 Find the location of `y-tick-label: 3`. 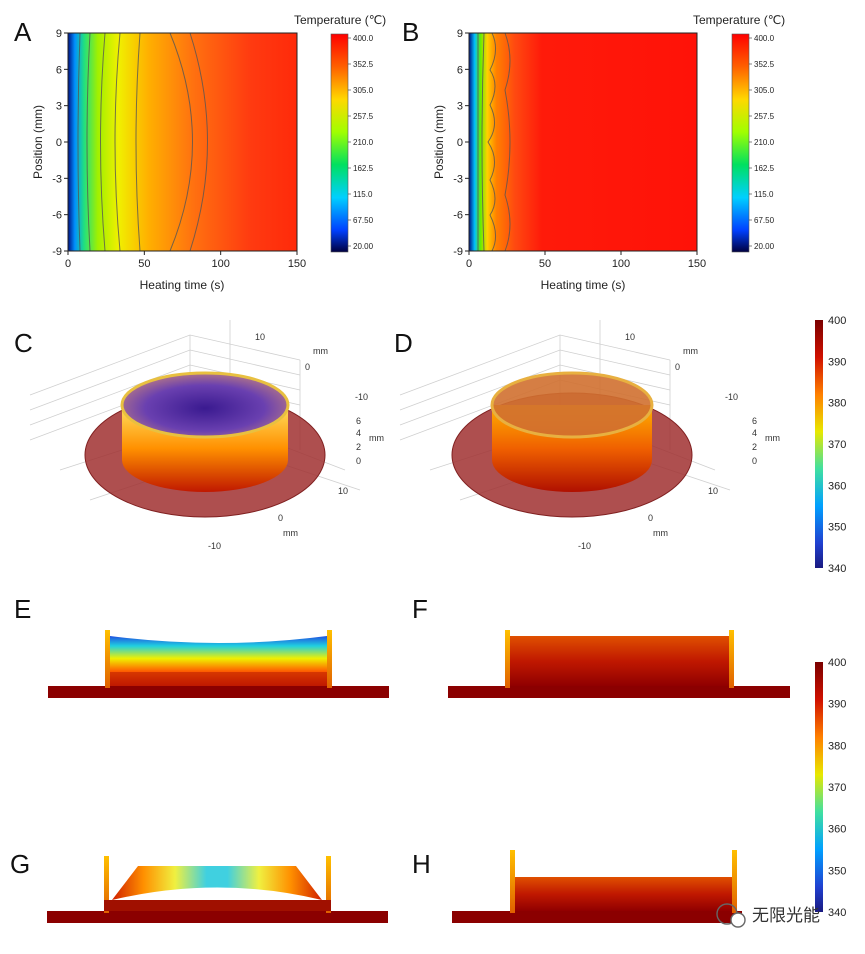

y-tick-label: 3 is located at coordinates (59, 107).